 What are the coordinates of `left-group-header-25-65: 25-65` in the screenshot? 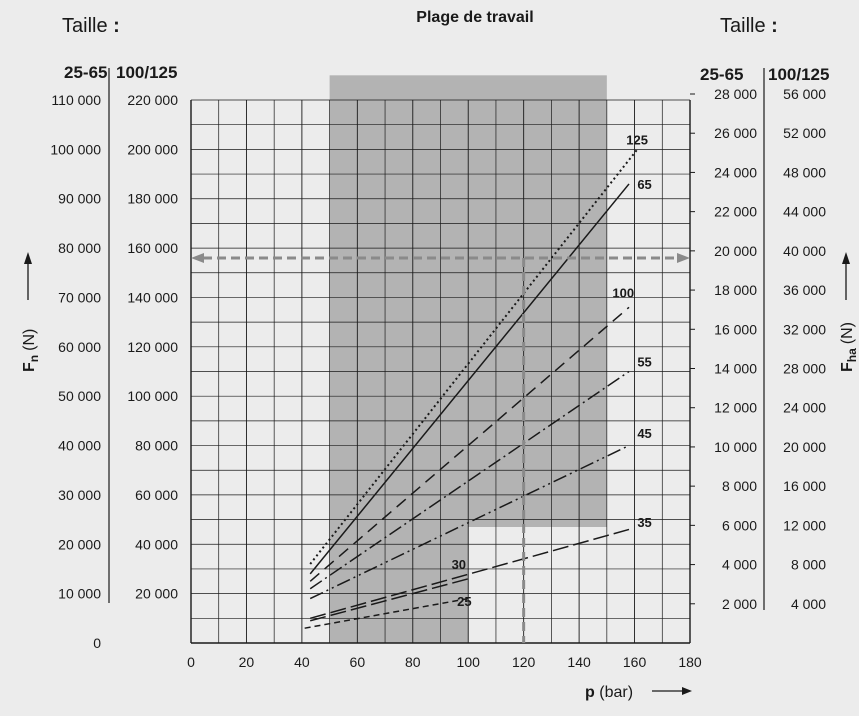 It's located at (85, 72).